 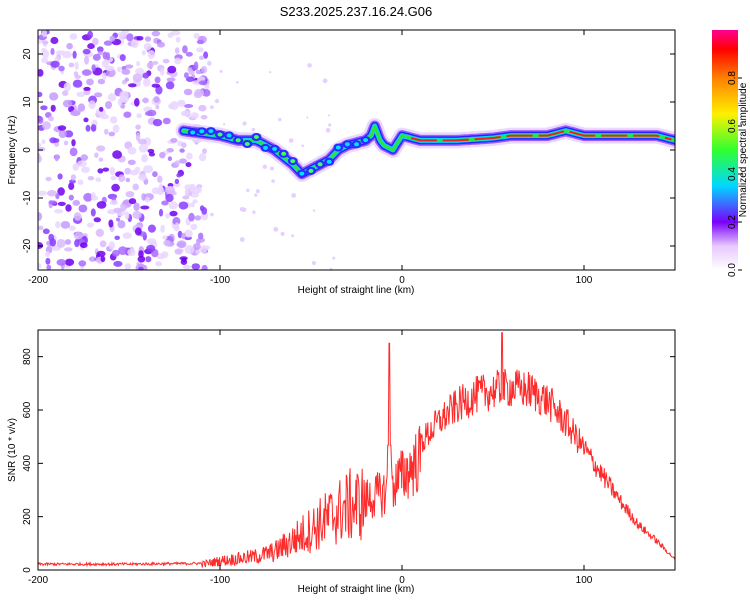 I want to click on x-tick-label: 100, so click(x=584, y=280).